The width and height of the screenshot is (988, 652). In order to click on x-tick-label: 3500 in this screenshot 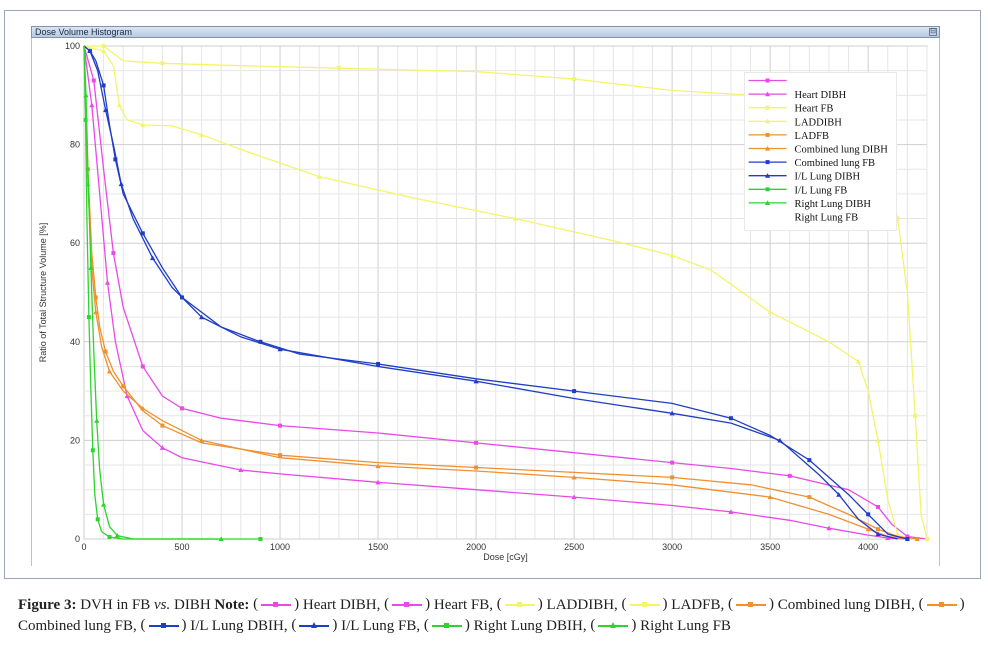, I will do `click(770, 547)`.